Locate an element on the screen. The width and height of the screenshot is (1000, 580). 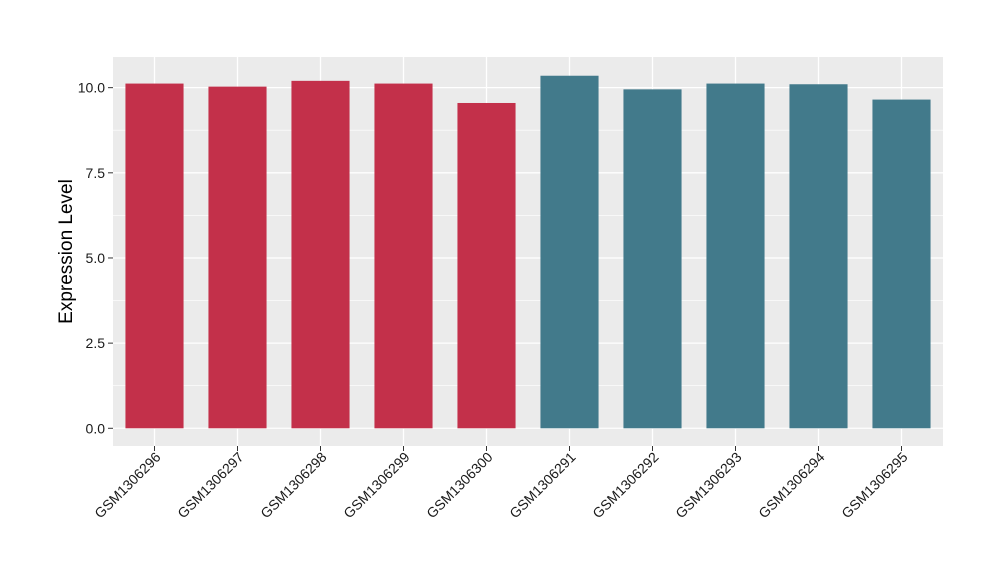
bar-GSM1306294 is located at coordinates (818, 256).